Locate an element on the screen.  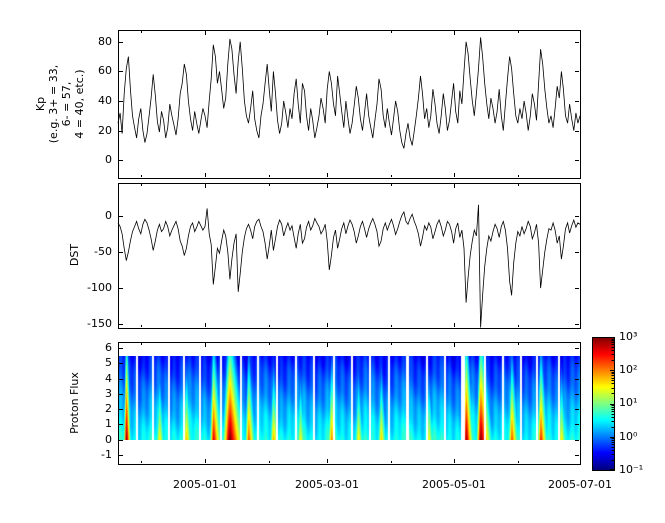
x-tick-label: 2005-07-01 is located at coordinates (580, 484).